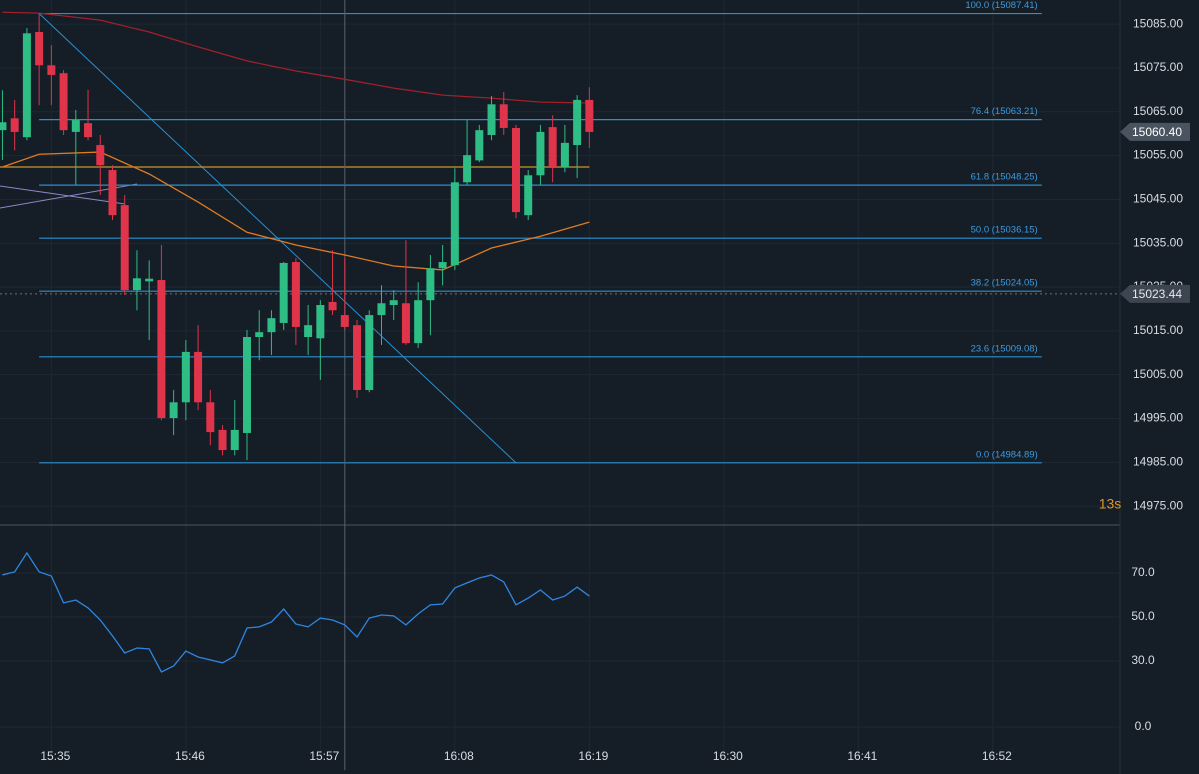 The image size is (1199, 774). I want to click on crosshair-price-box, so click(1155, 293).